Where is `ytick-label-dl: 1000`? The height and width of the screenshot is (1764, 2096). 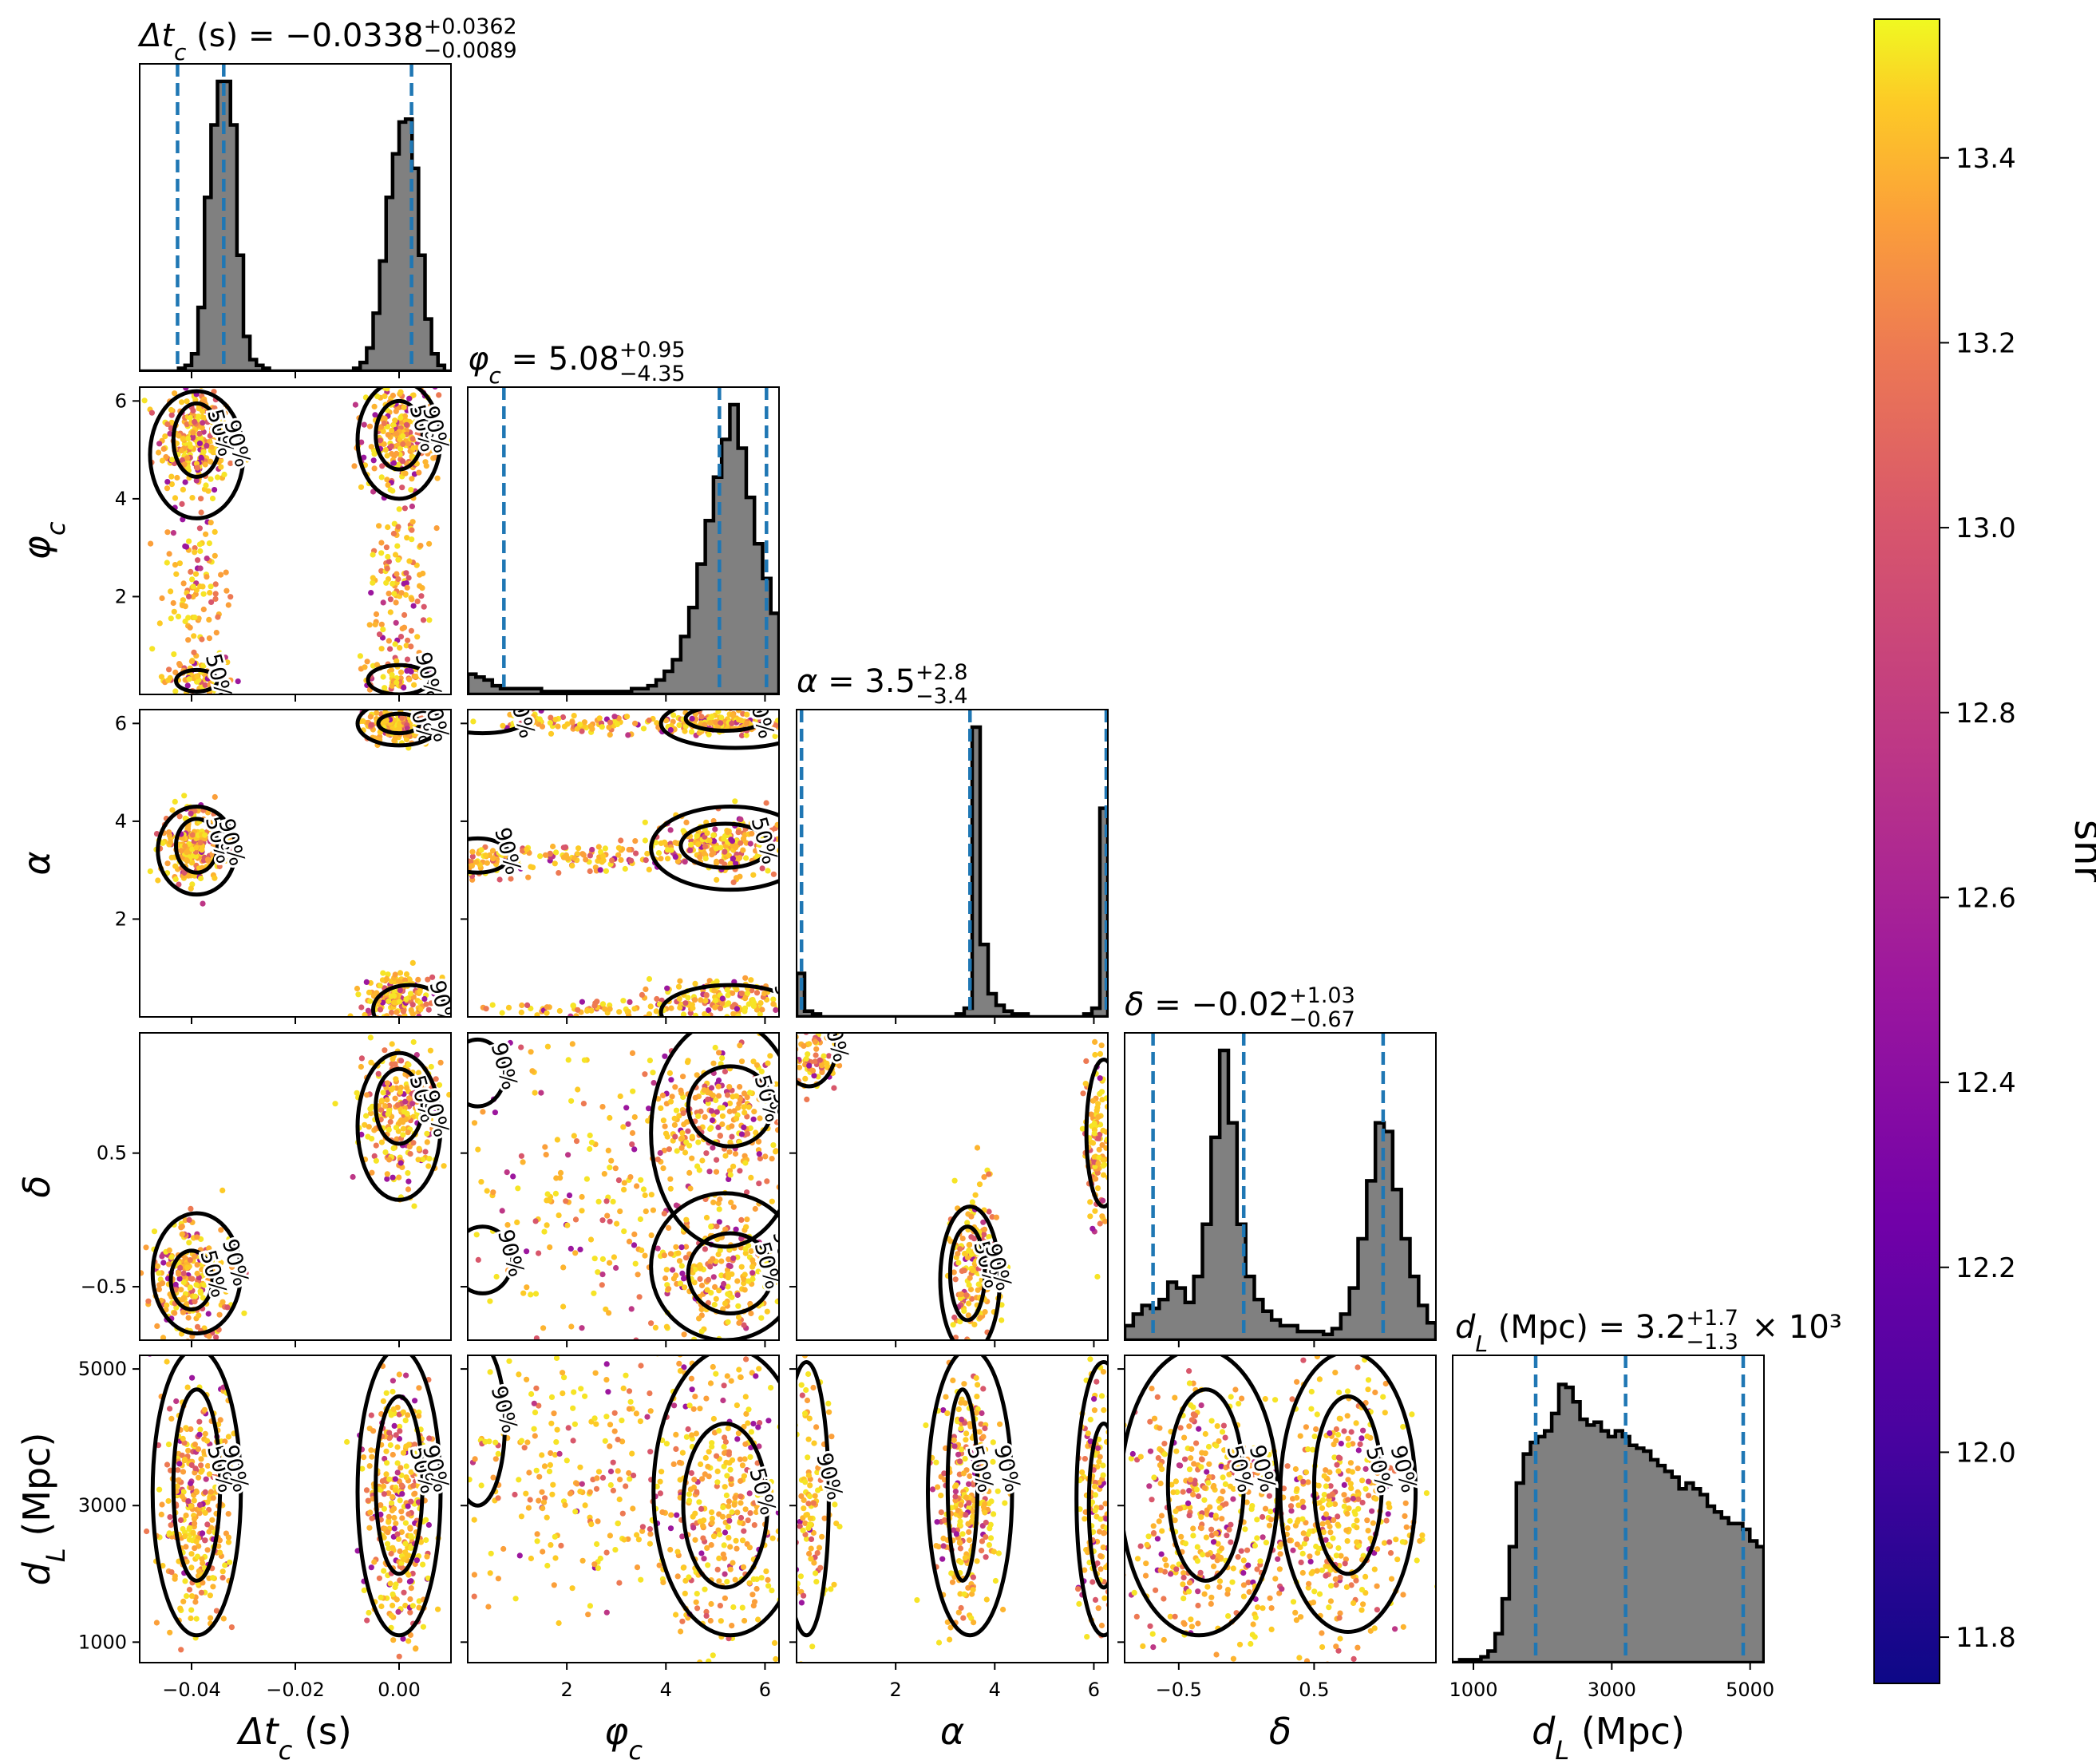
ytick-label-dl: 1000 is located at coordinates (102, 1642).